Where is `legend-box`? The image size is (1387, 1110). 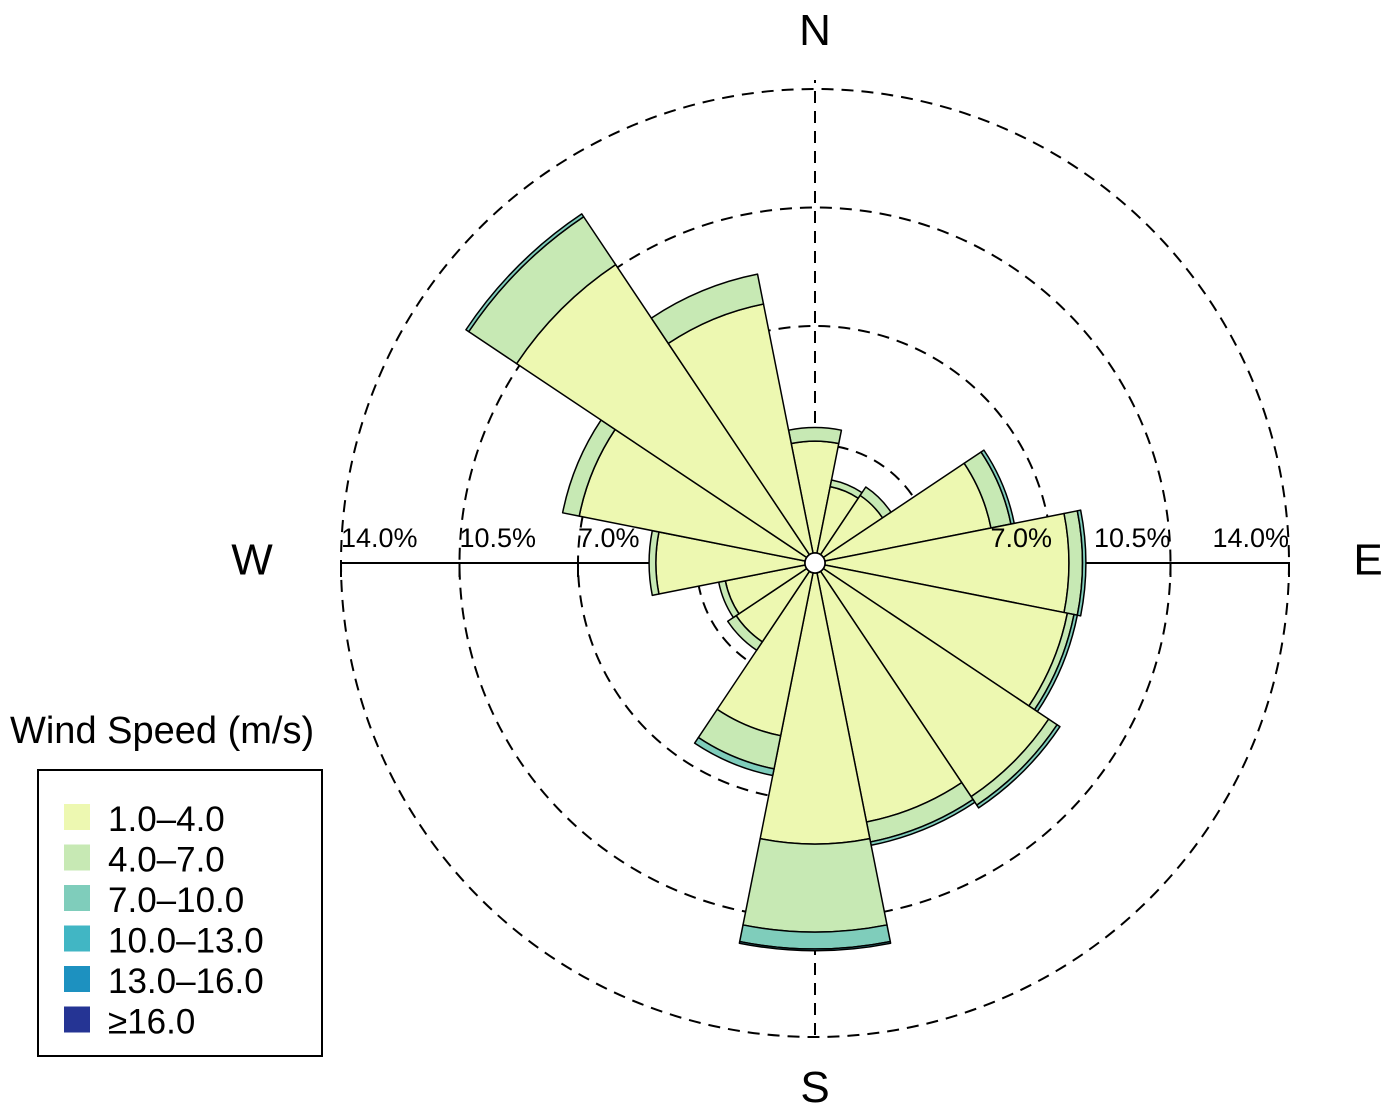
legend-box is located at coordinates (180, 913).